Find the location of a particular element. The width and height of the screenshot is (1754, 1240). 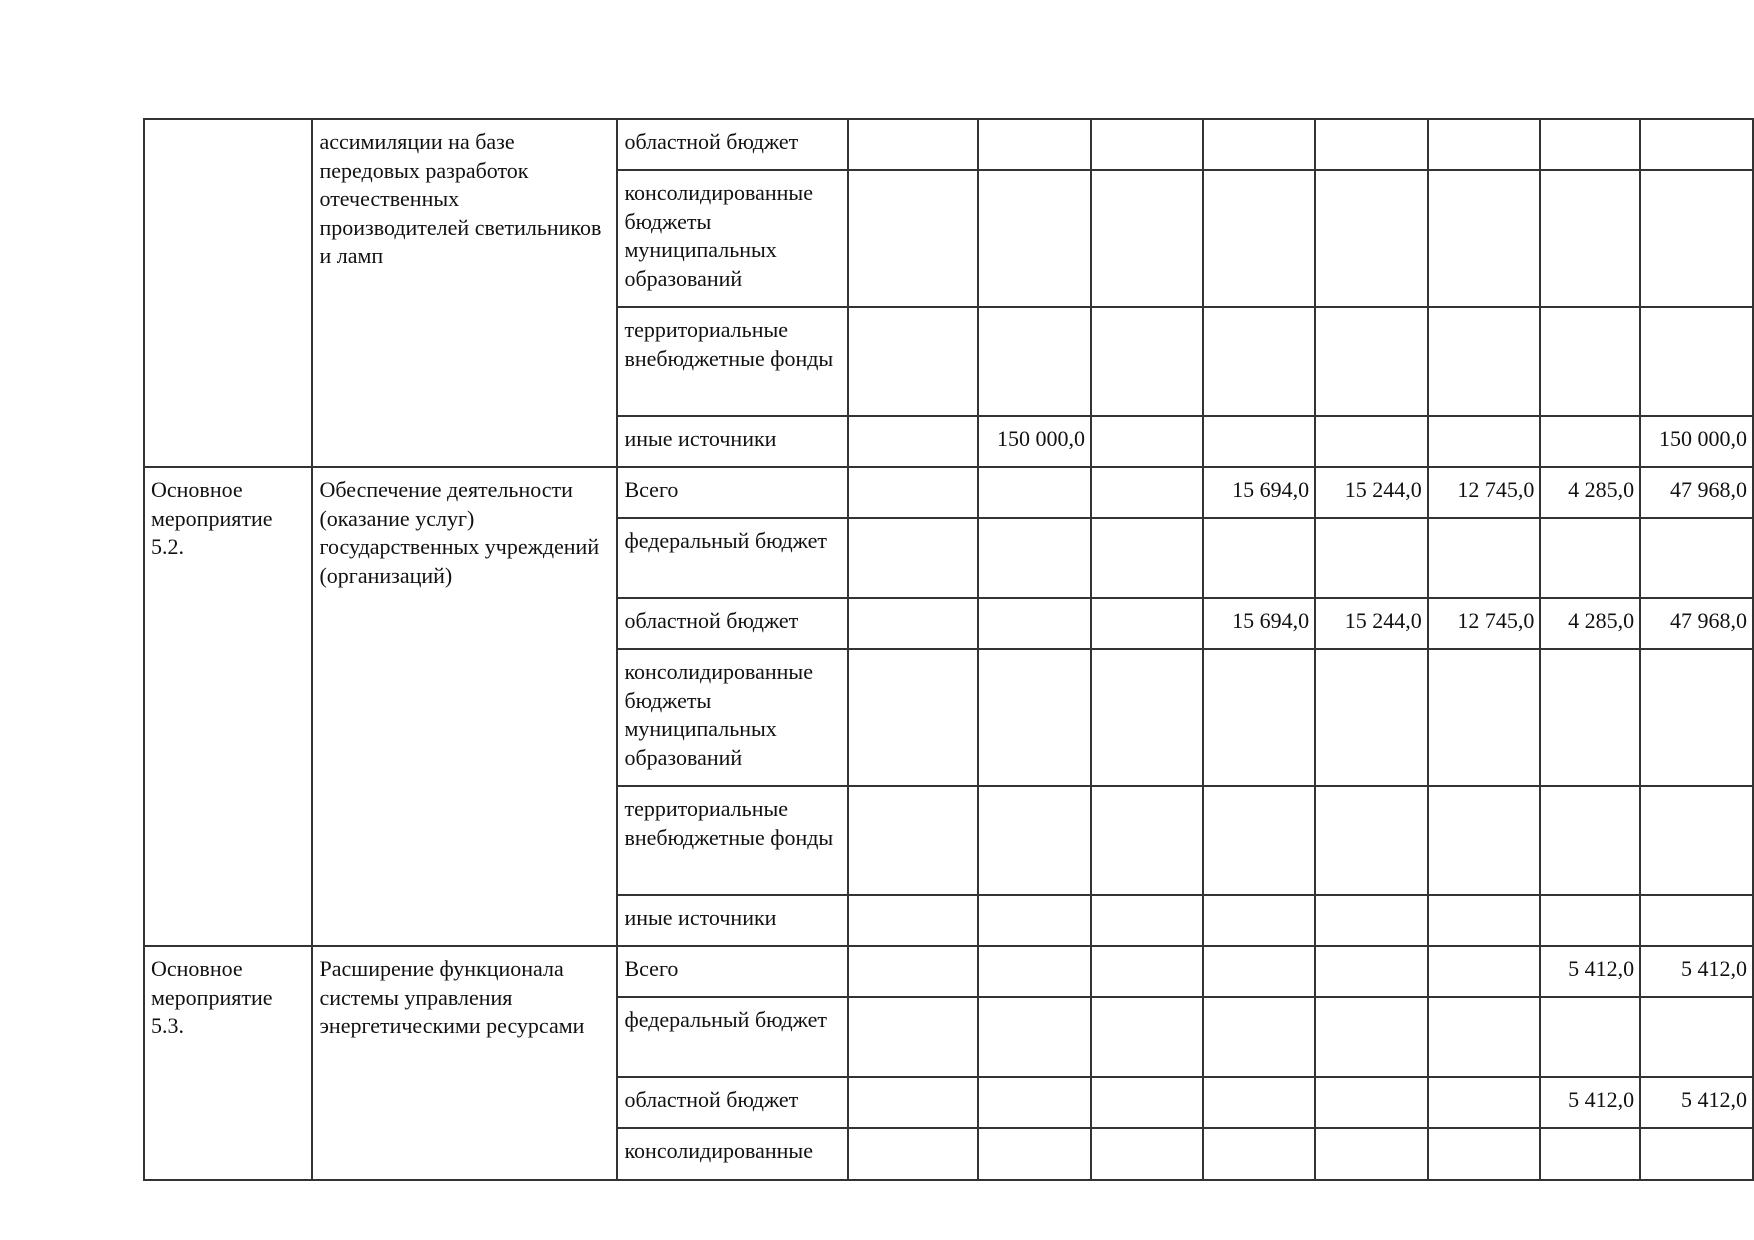

table-row: консолидированные is located at coordinates (949, 1154).